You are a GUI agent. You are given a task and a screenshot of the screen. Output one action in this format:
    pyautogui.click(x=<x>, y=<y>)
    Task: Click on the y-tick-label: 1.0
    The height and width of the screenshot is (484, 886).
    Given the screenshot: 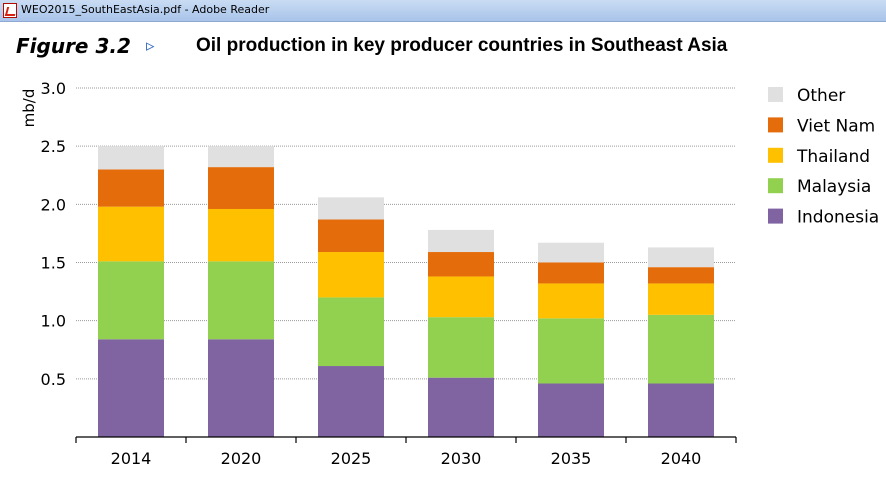 What is the action you would take?
    pyautogui.click(x=53, y=321)
    